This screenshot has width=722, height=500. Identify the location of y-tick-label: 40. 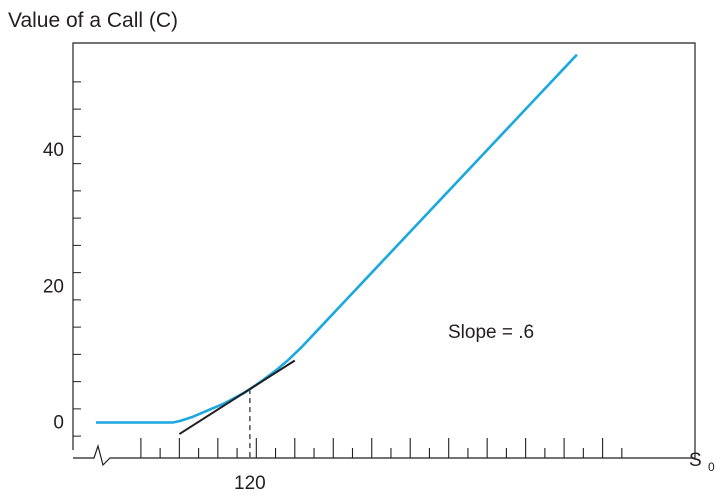
(53, 150).